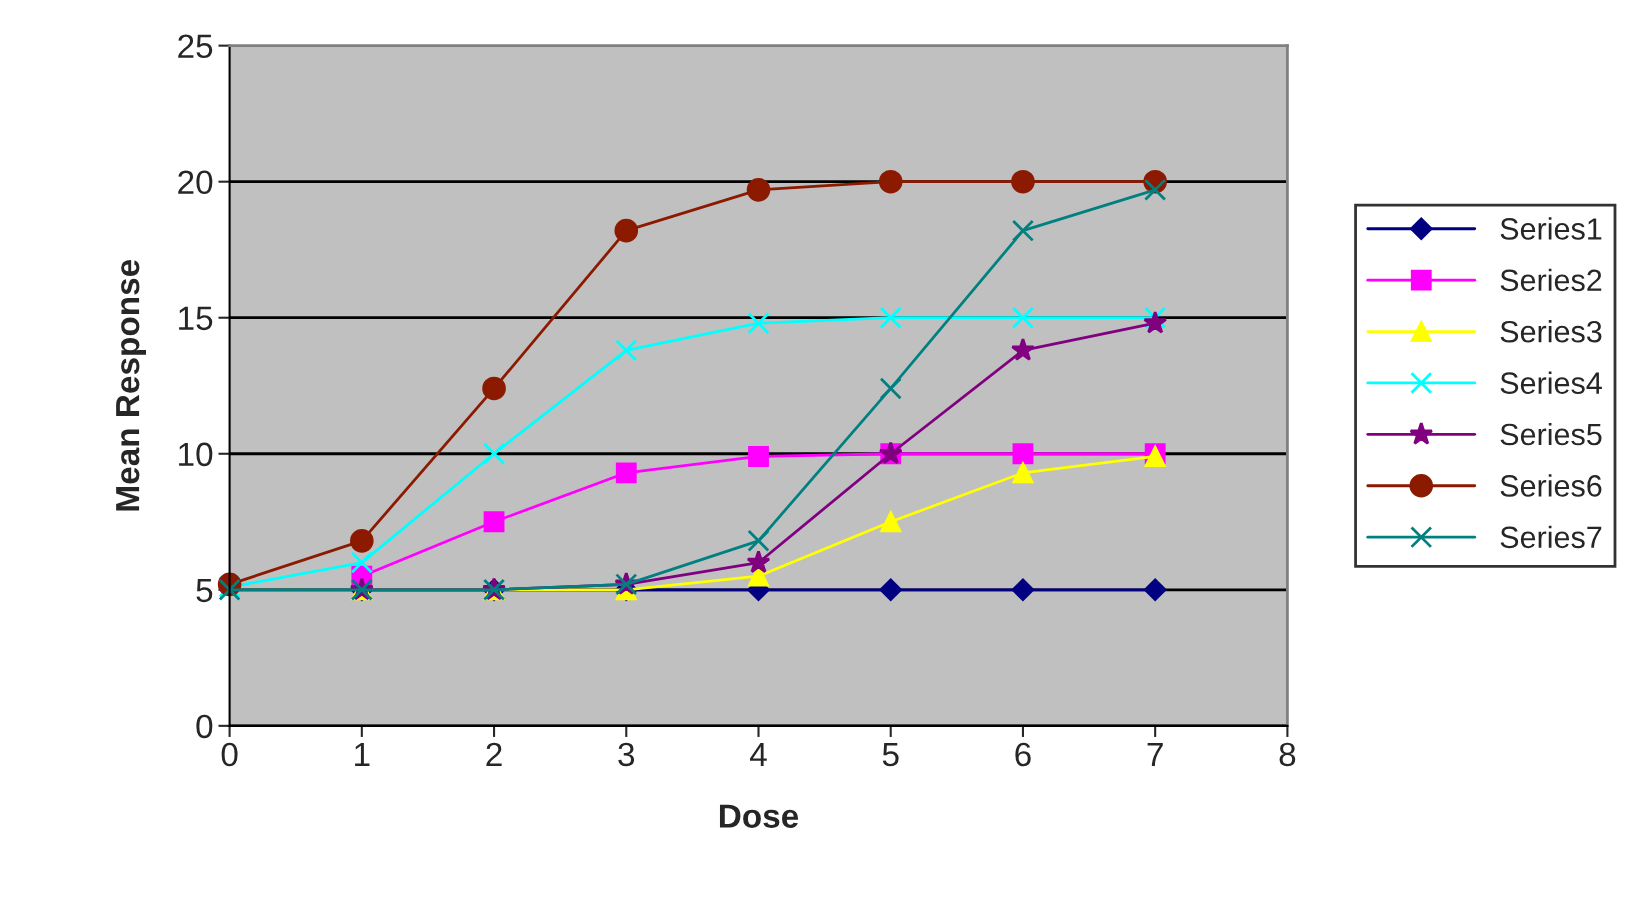 This screenshot has width=1640, height=913. I want to click on x-axis-title: Dose, so click(759, 816).